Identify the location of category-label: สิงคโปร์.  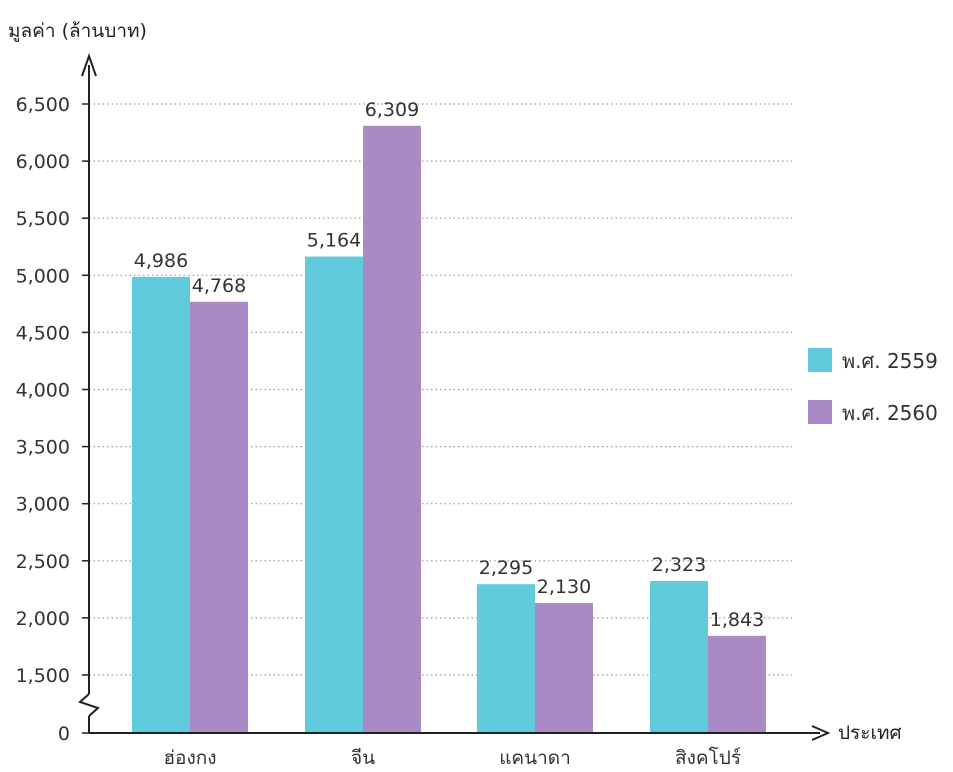
(708, 757).